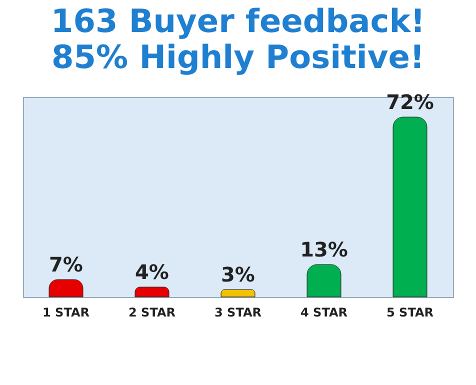 The width and height of the screenshot is (476, 385). Describe the element at coordinates (324, 250) in the screenshot. I see `data-label: 13%` at that location.